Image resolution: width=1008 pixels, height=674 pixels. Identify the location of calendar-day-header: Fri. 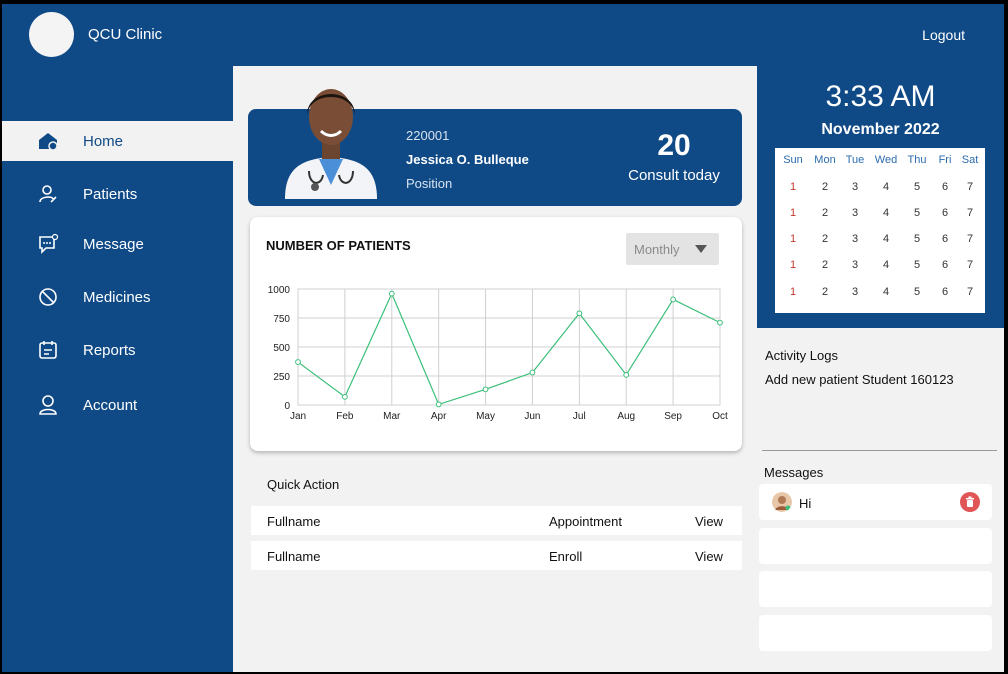
(945, 160).